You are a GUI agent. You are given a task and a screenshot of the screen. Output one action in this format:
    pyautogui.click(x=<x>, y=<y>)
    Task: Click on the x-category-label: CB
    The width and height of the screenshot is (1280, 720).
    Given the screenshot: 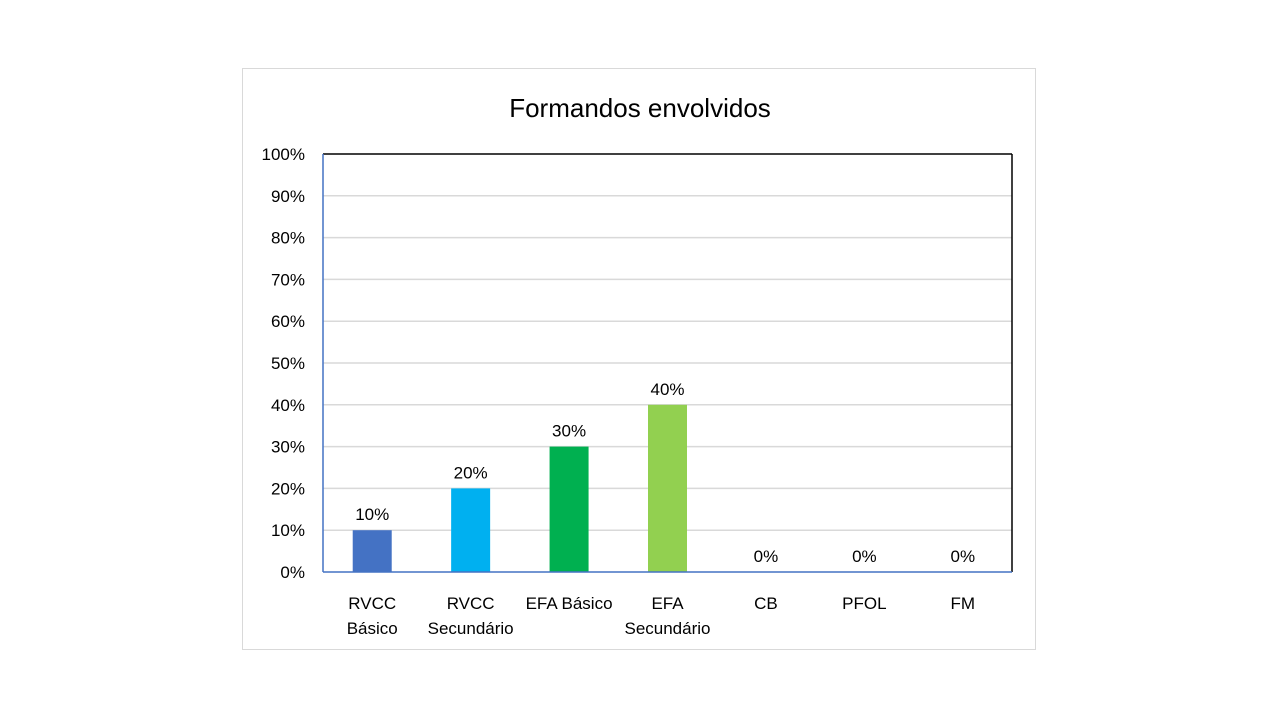 What is the action you would take?
    pyautogui.click(x=766, y=603)
    